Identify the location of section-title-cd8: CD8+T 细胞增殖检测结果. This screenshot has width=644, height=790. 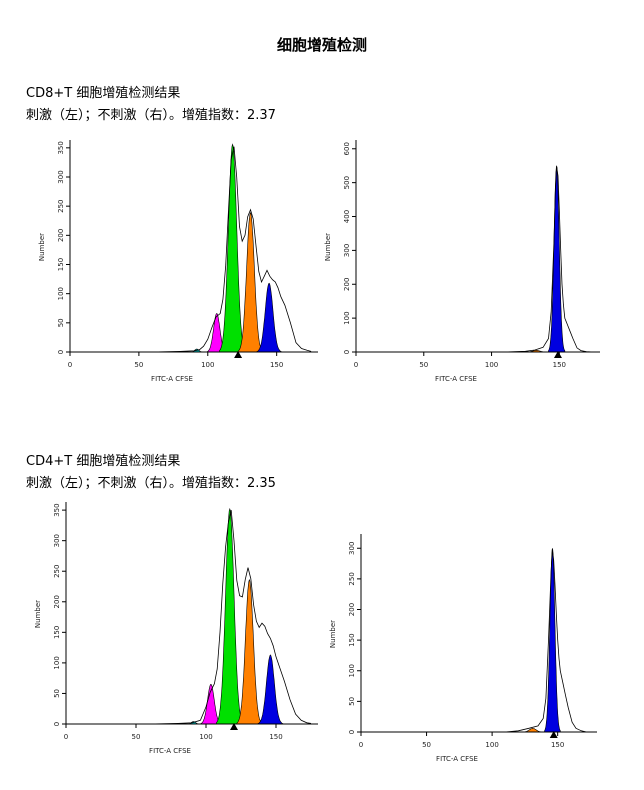
(103, 93).